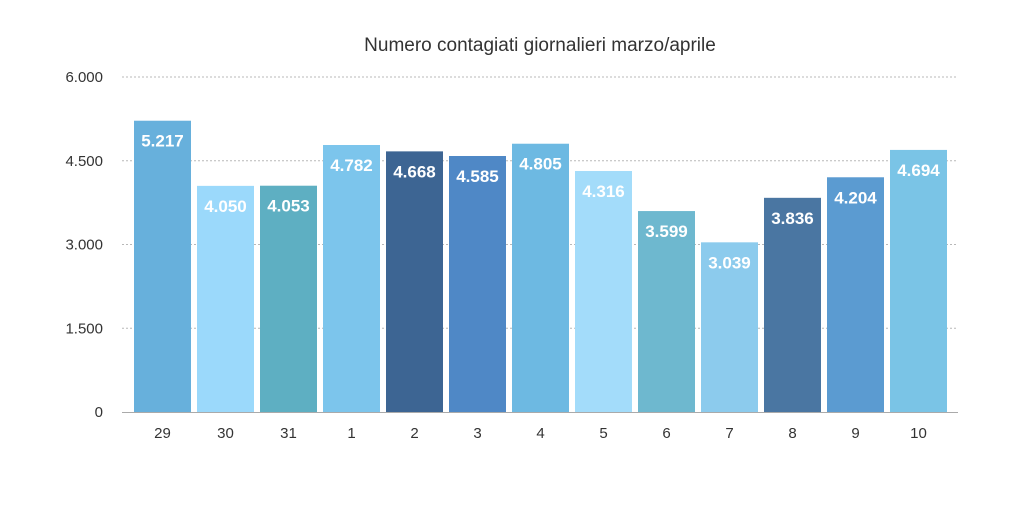  What do you see at coordinates (792, 218) in the screenshot?
I see `bar-value-label: 3.836` at bounding box center [792, 218].